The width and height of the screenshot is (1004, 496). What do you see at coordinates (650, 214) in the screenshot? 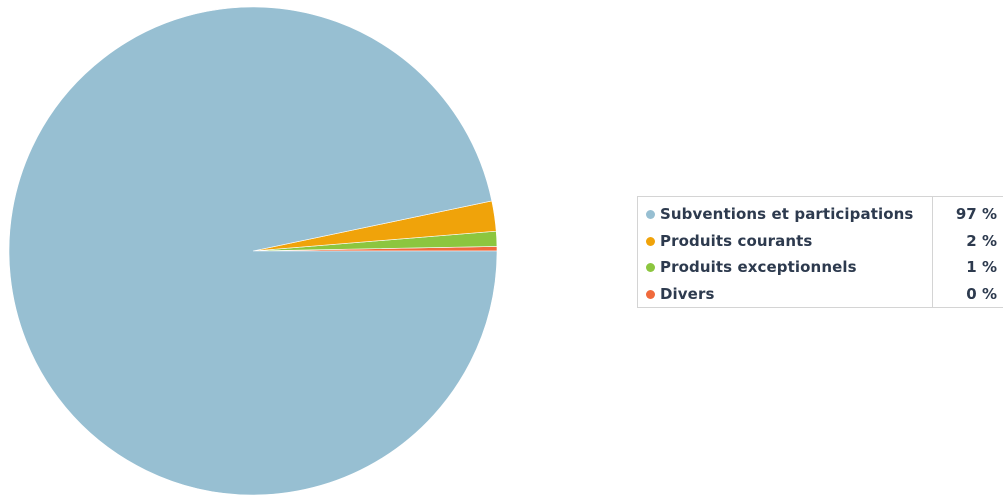
I see `legend-dot-subventions` at bounding box center [650, 214].